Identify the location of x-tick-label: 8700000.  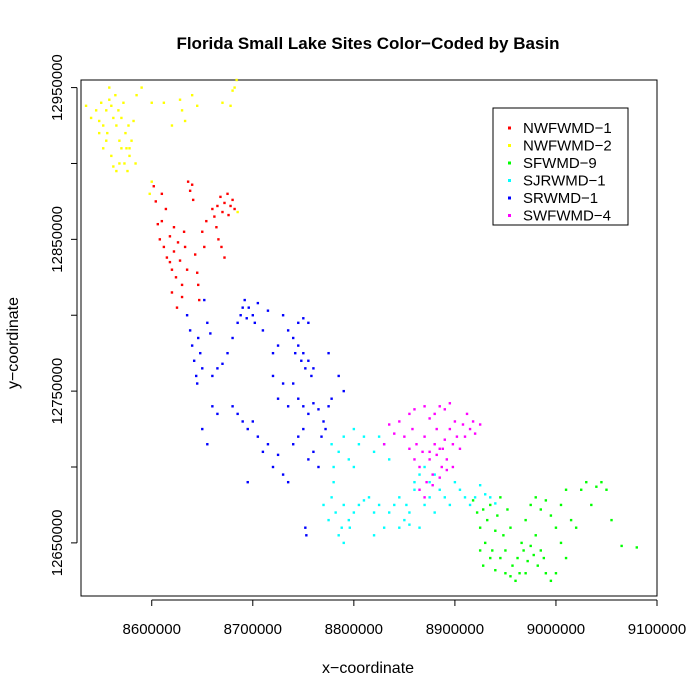
(253, 629).